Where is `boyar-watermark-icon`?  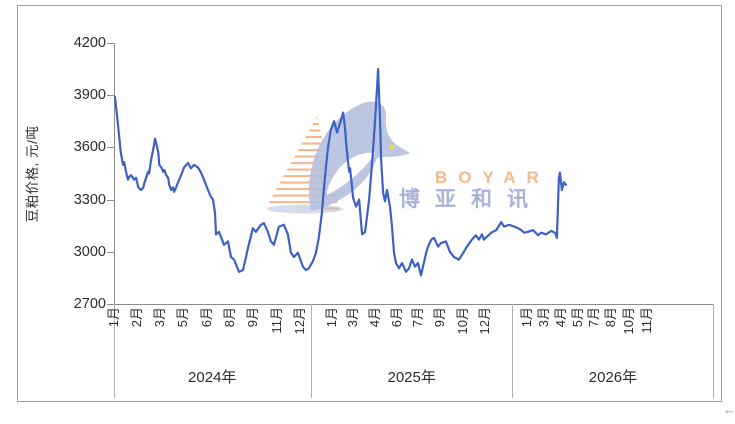
boyar-watermark-icon is located at coordinates (338, 157).